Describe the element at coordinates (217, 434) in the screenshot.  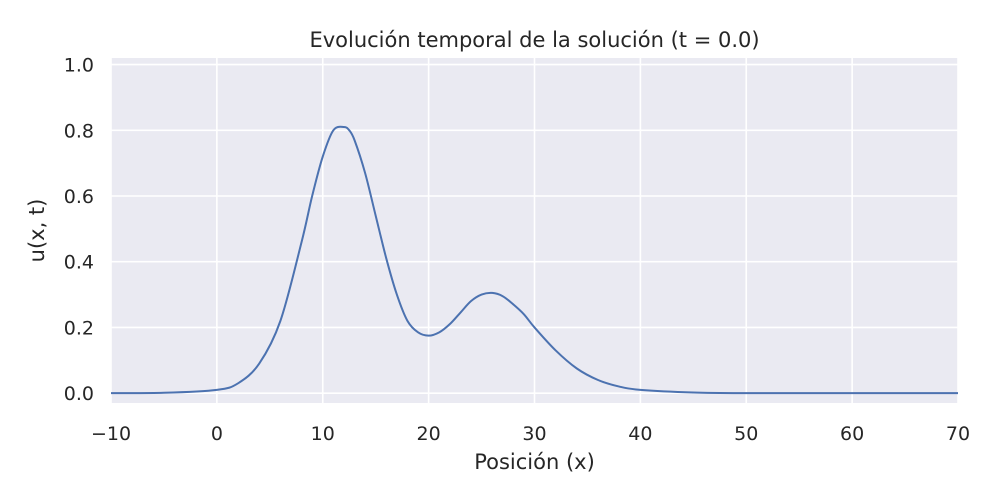
I see `x-tick-label: 0` at that location.